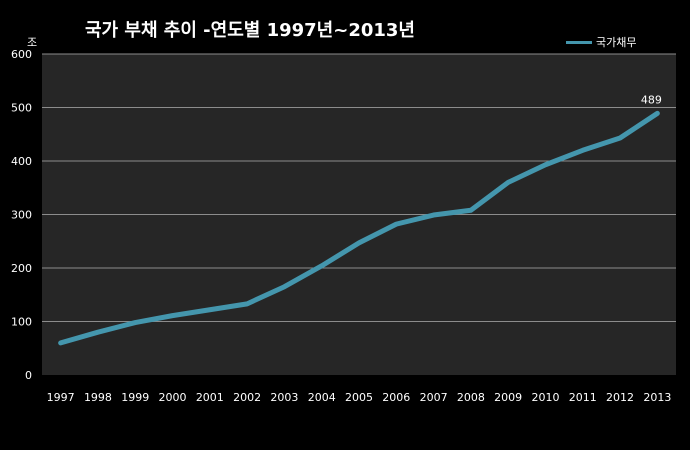 The width and height of the screenshot is (690, 450). Describe the element at coordinates (616, 42) in the screenshot. I see `legend-label: 국가채무` at that location.